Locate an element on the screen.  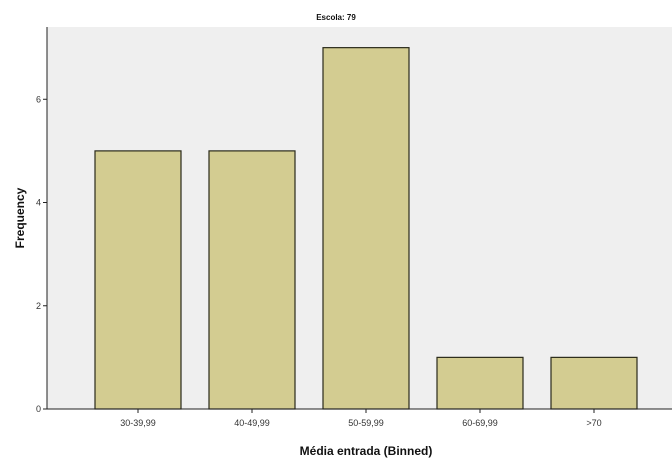
x-tick-label: 50-59,99 is located at coordinates (366, 423).